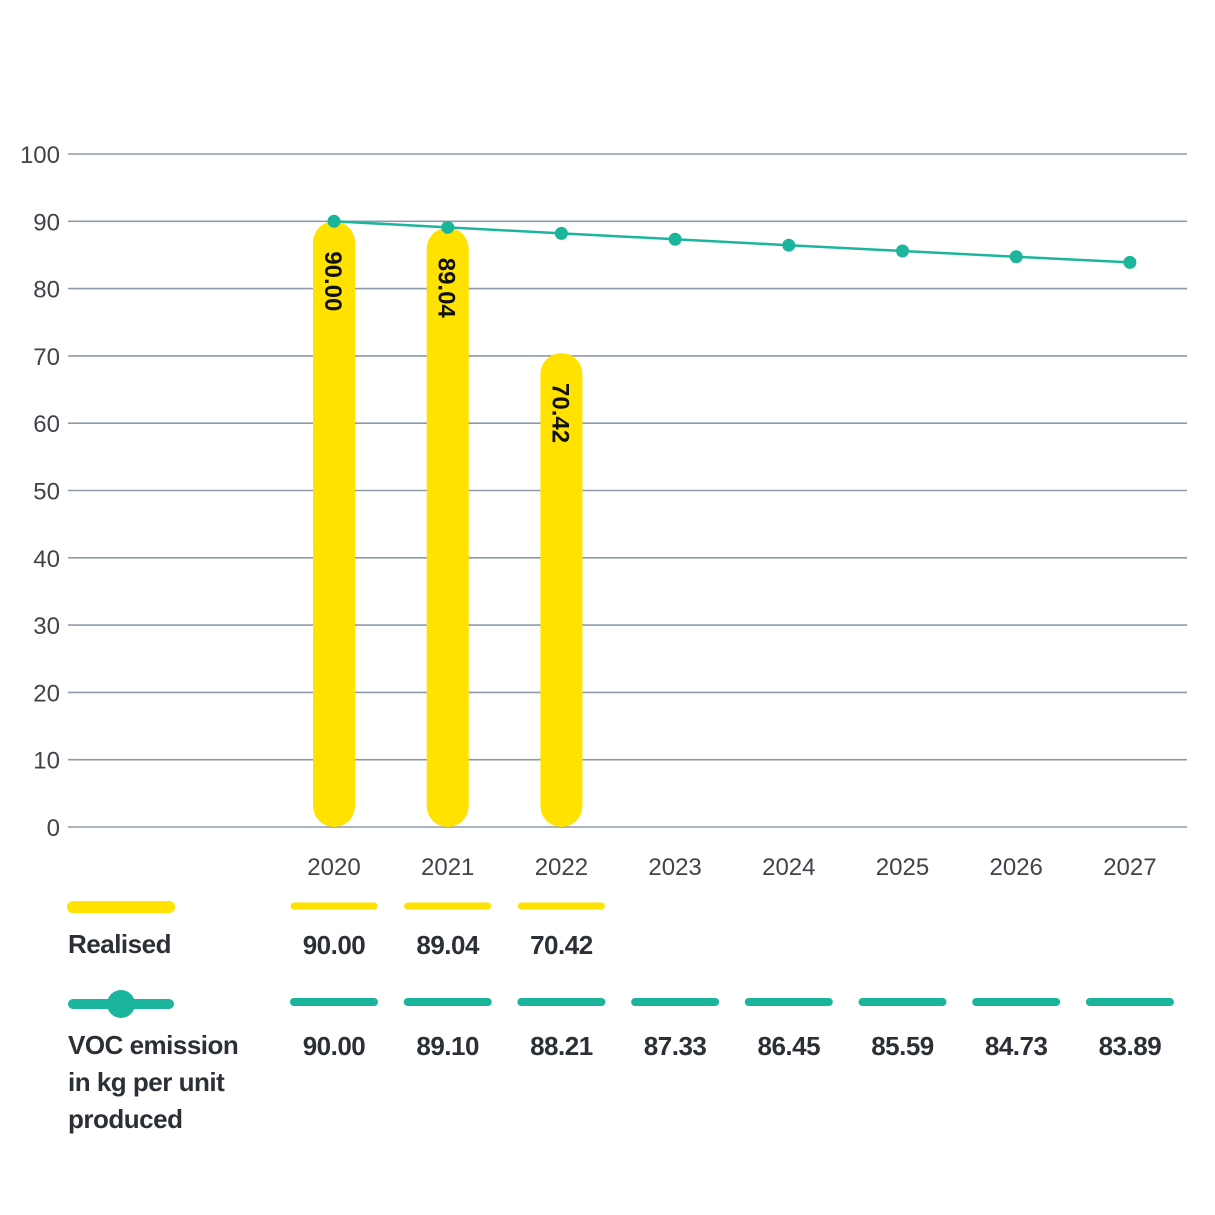 The width and height of the screenshot is (1215, 1215). I want to click on x-tick-label-2025: 2025, so click(902, 867).